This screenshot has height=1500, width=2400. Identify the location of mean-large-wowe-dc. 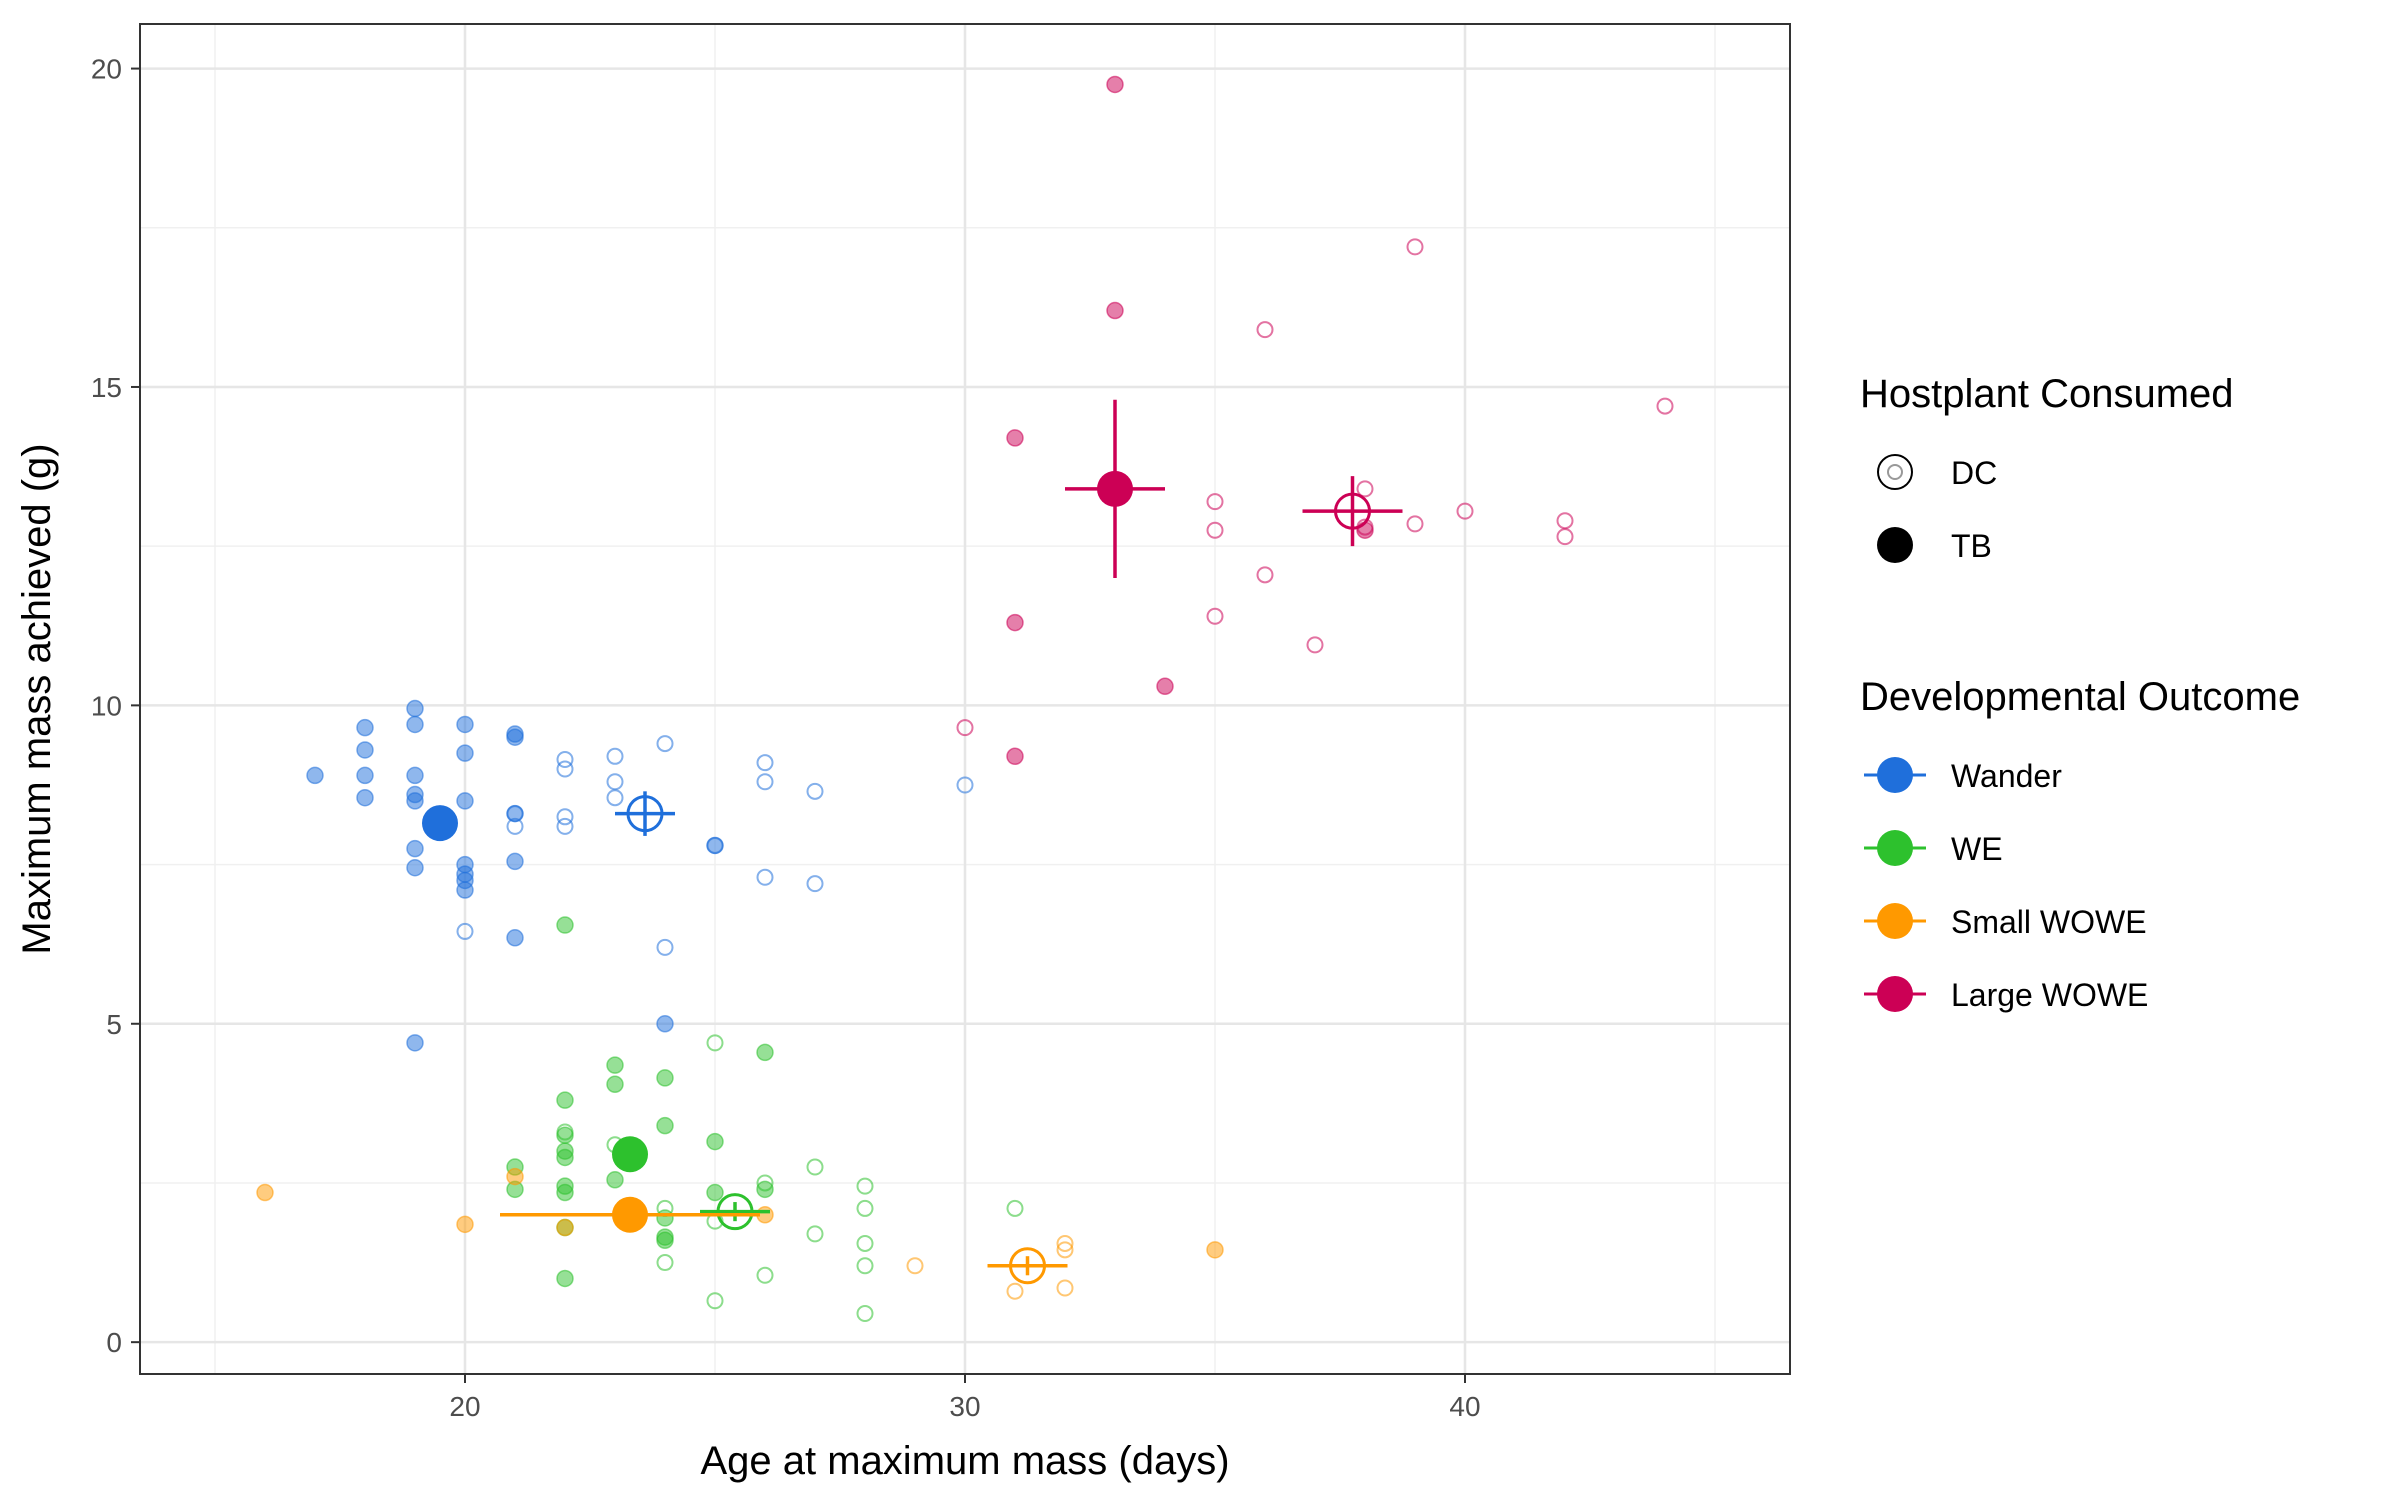
(1352, 511).